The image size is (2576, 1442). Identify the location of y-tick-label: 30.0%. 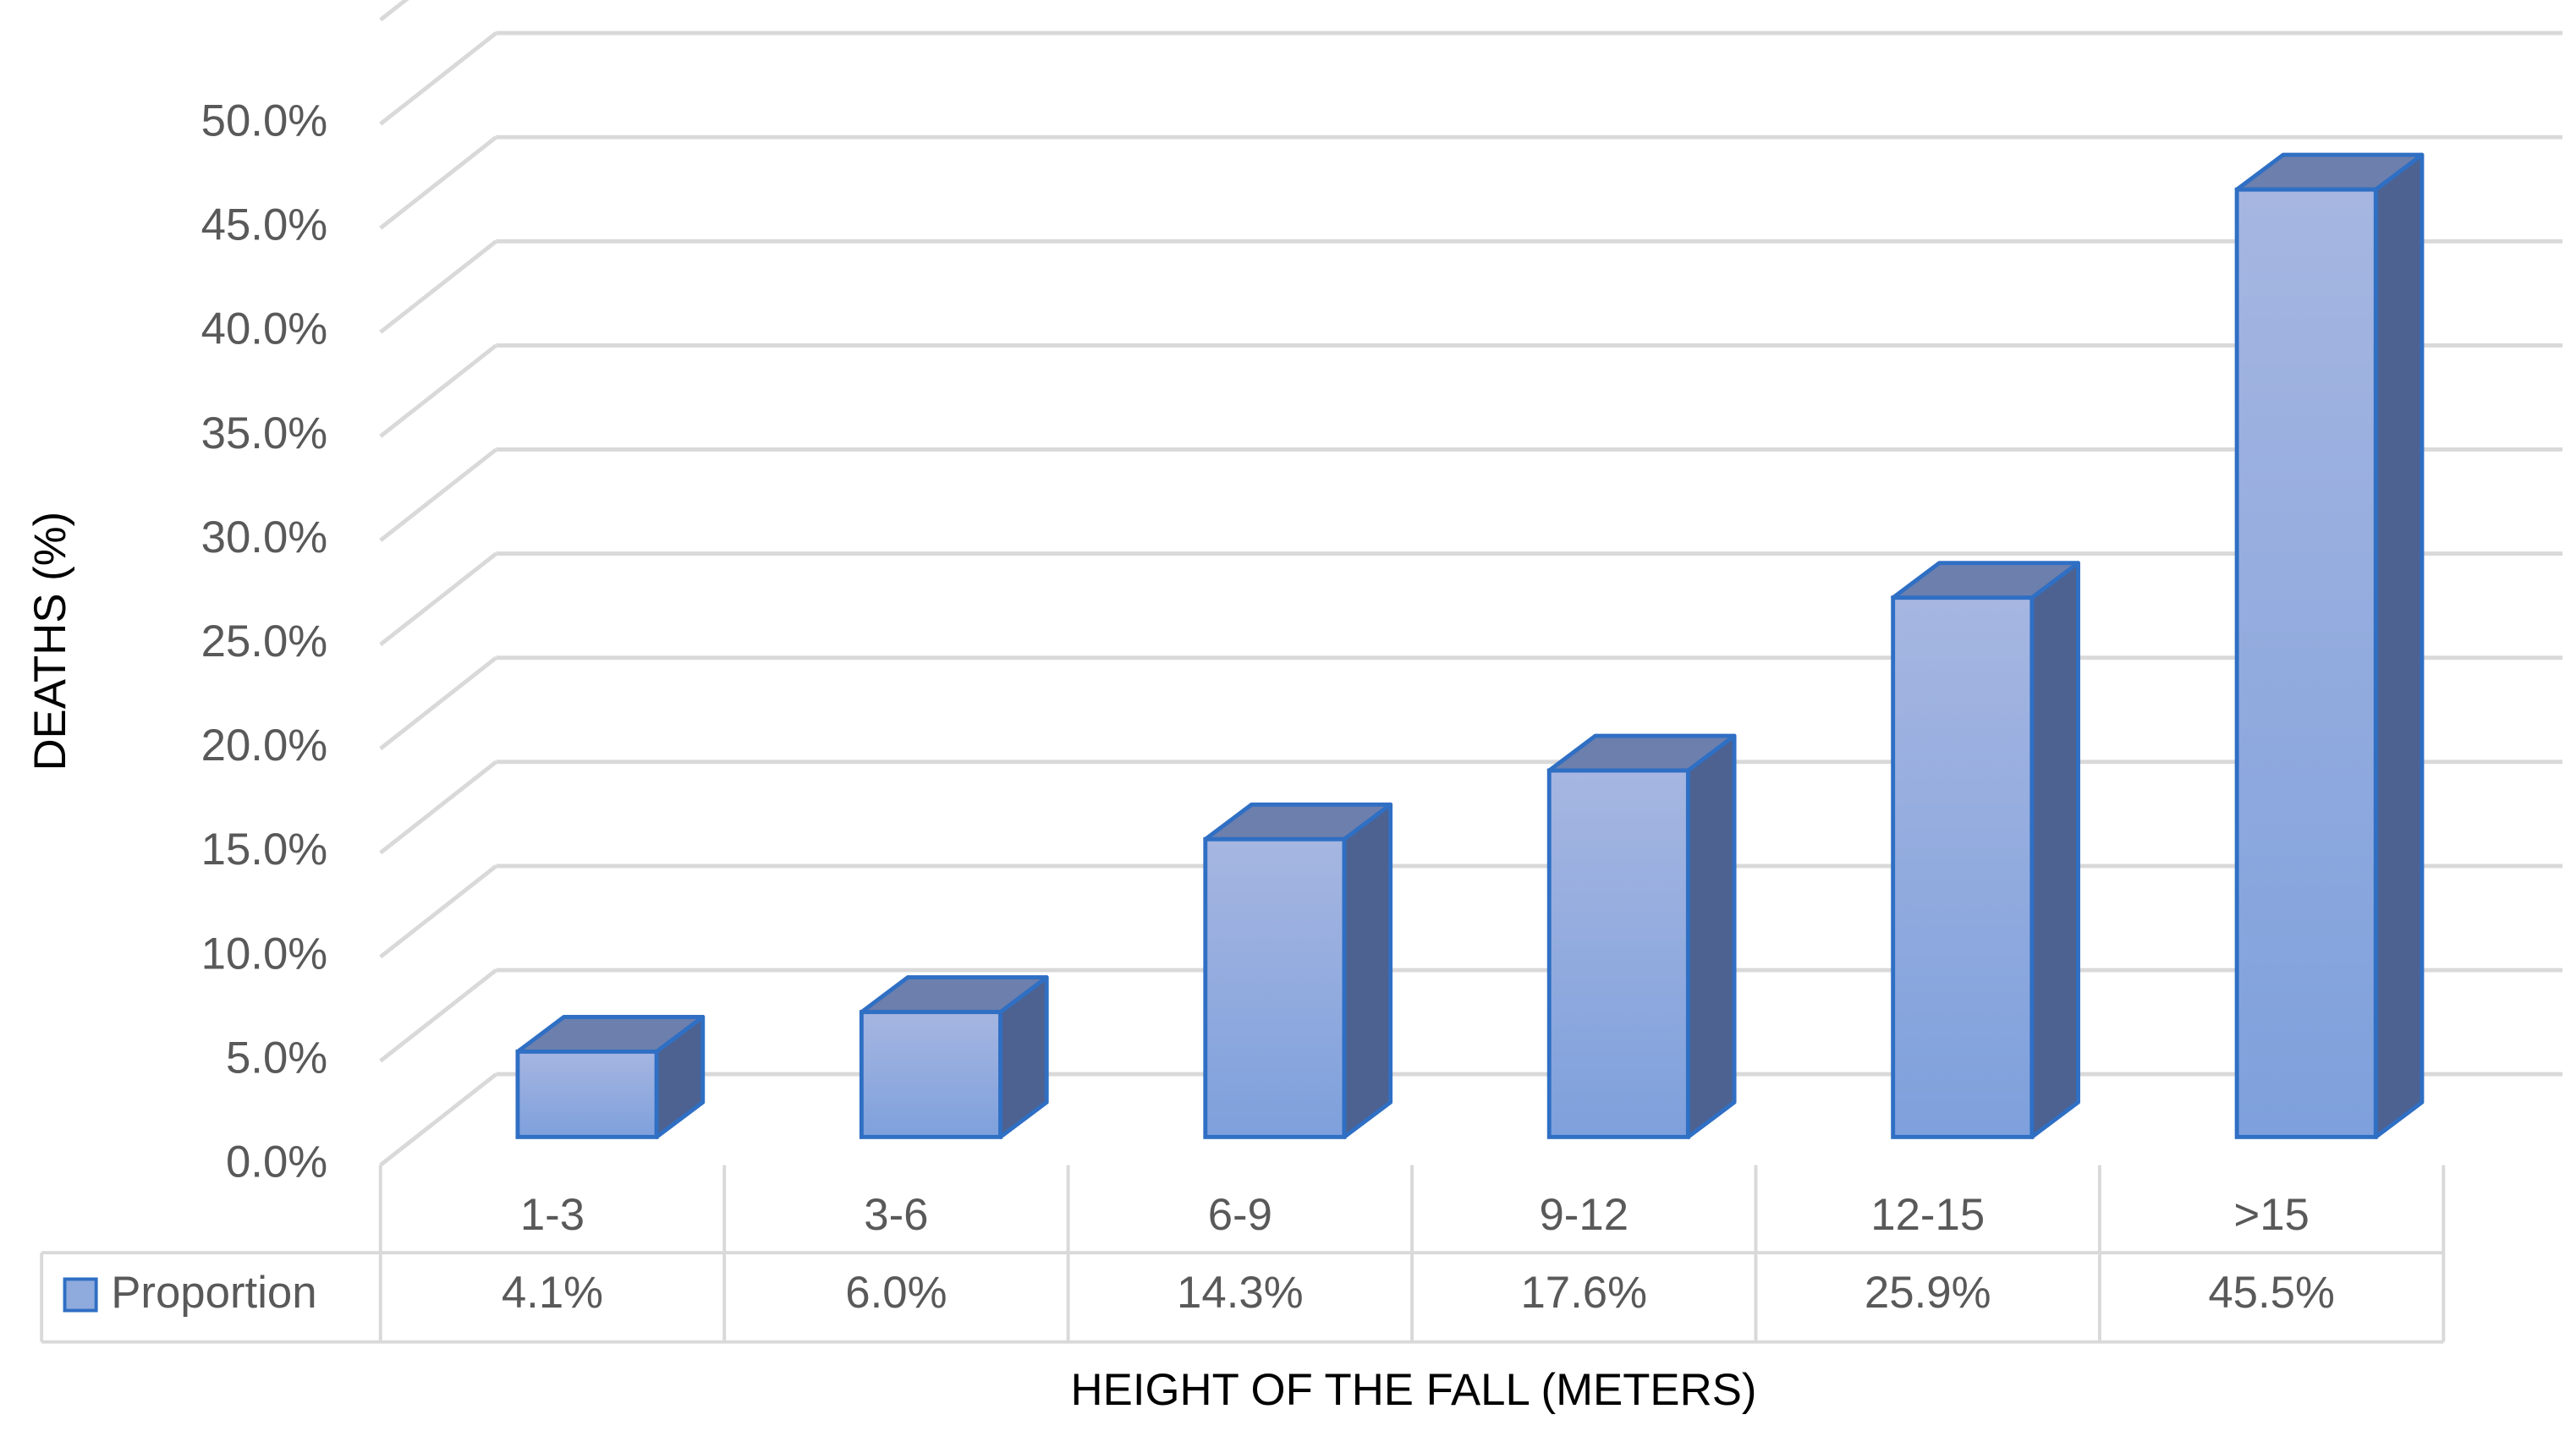
(264, 537).